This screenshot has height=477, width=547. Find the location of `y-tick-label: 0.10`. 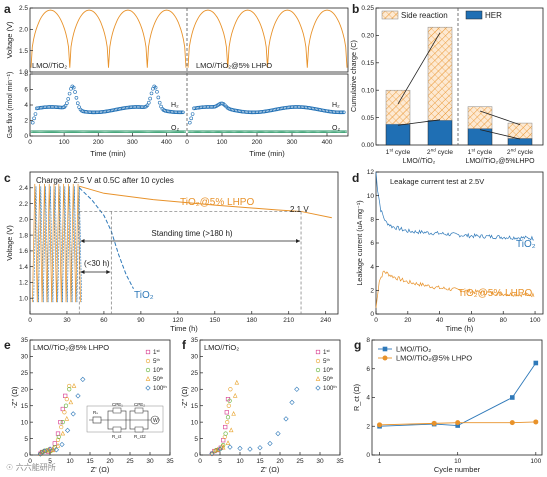

y-tick-label: 0.10 is located at coordinates (367, 90).